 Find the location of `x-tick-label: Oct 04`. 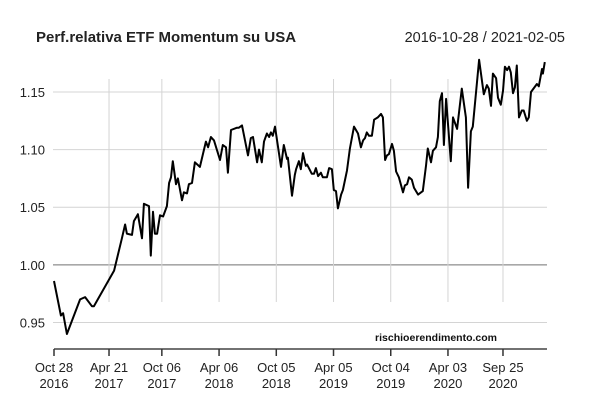

x-tick-label: Oct 04 is located at coordinates (391, 367).